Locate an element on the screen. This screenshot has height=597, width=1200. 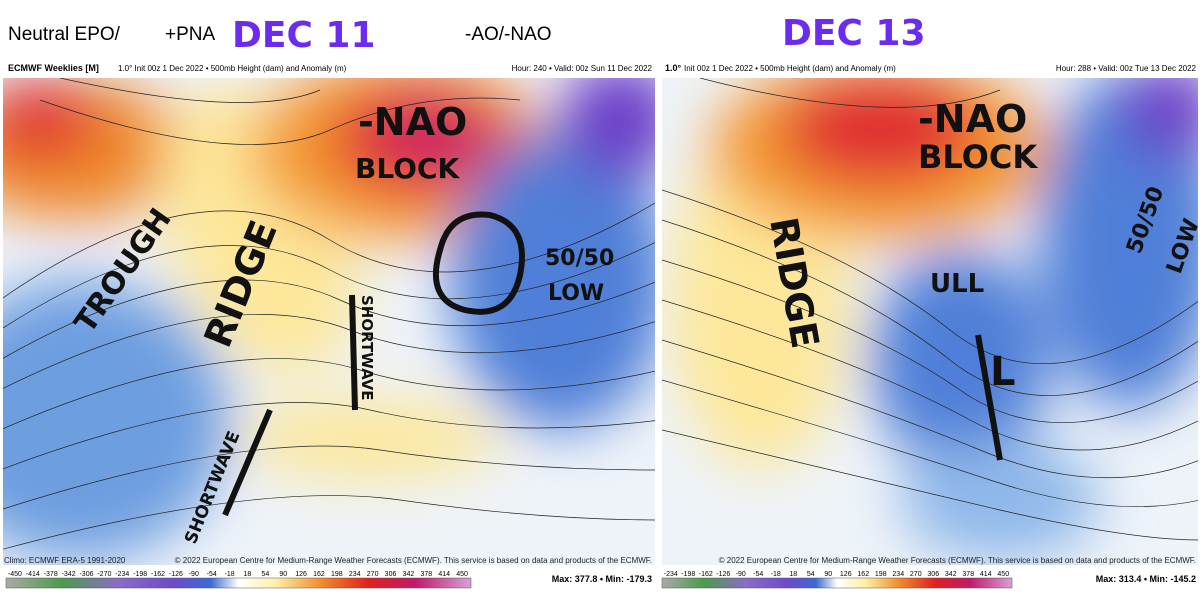
annotation: LOW is located at coordinates (576, 293).